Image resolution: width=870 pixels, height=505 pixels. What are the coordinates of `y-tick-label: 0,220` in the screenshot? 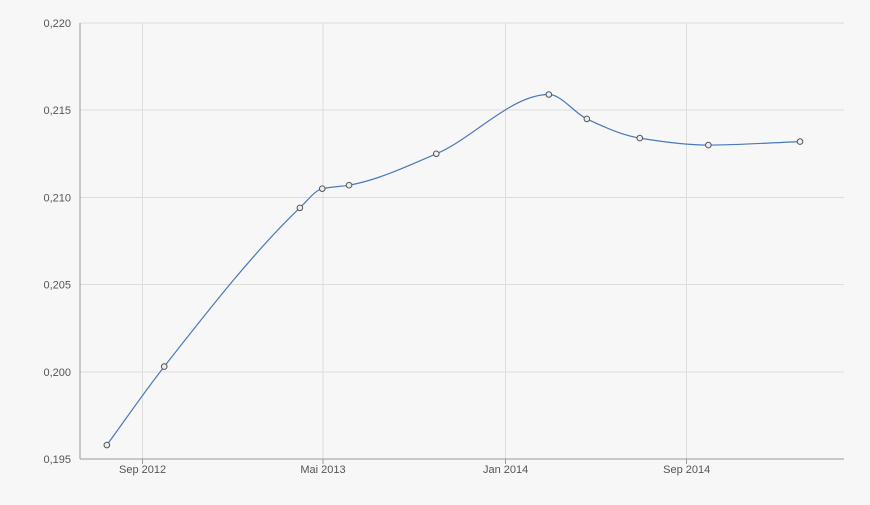 It's located at (57, 24).